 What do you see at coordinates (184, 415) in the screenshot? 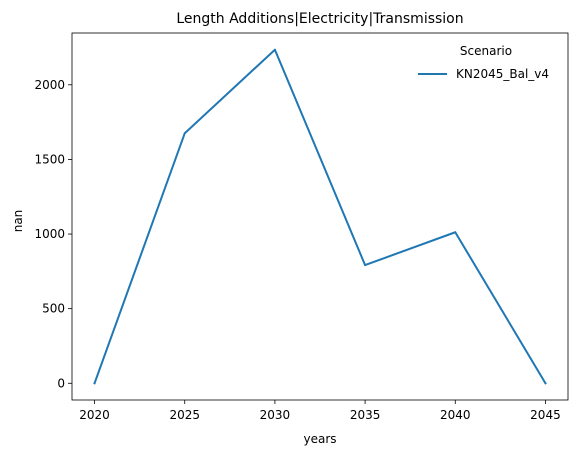
I see `x-tick-label: 2025` at bounding box center [184, 415].